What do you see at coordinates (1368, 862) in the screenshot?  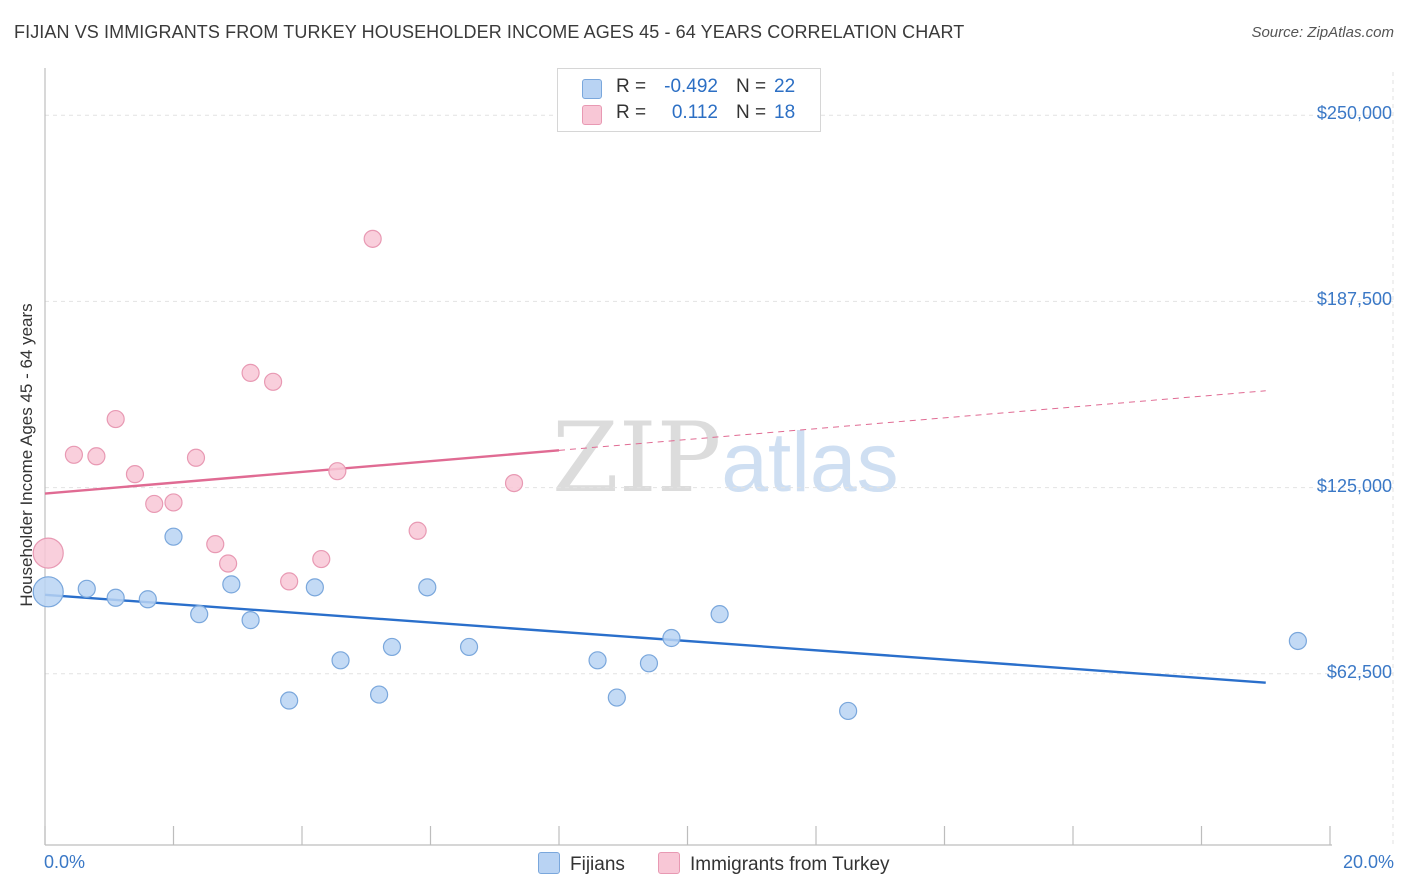 I see `x-tick-label-max: 20.0%` at bounding box center [1368, 862].